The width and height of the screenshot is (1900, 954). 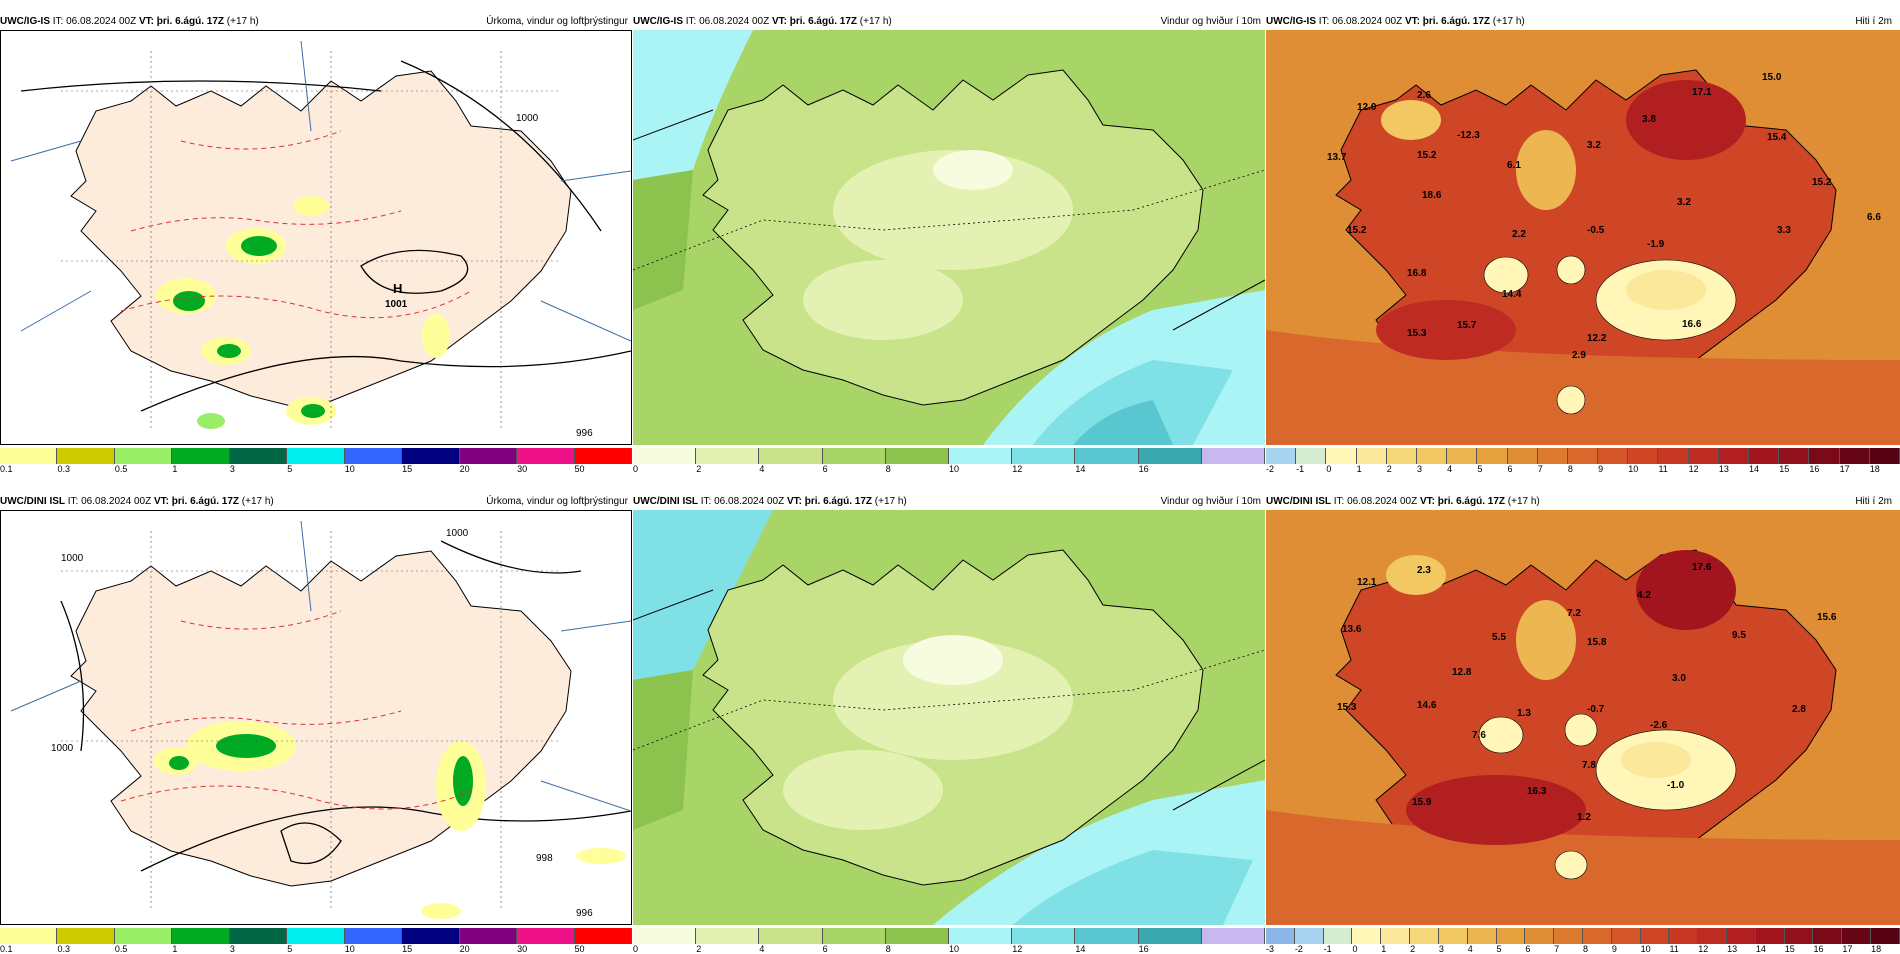 I want to click on temp-value-label: 2.6, so click(x=1424, y=95).